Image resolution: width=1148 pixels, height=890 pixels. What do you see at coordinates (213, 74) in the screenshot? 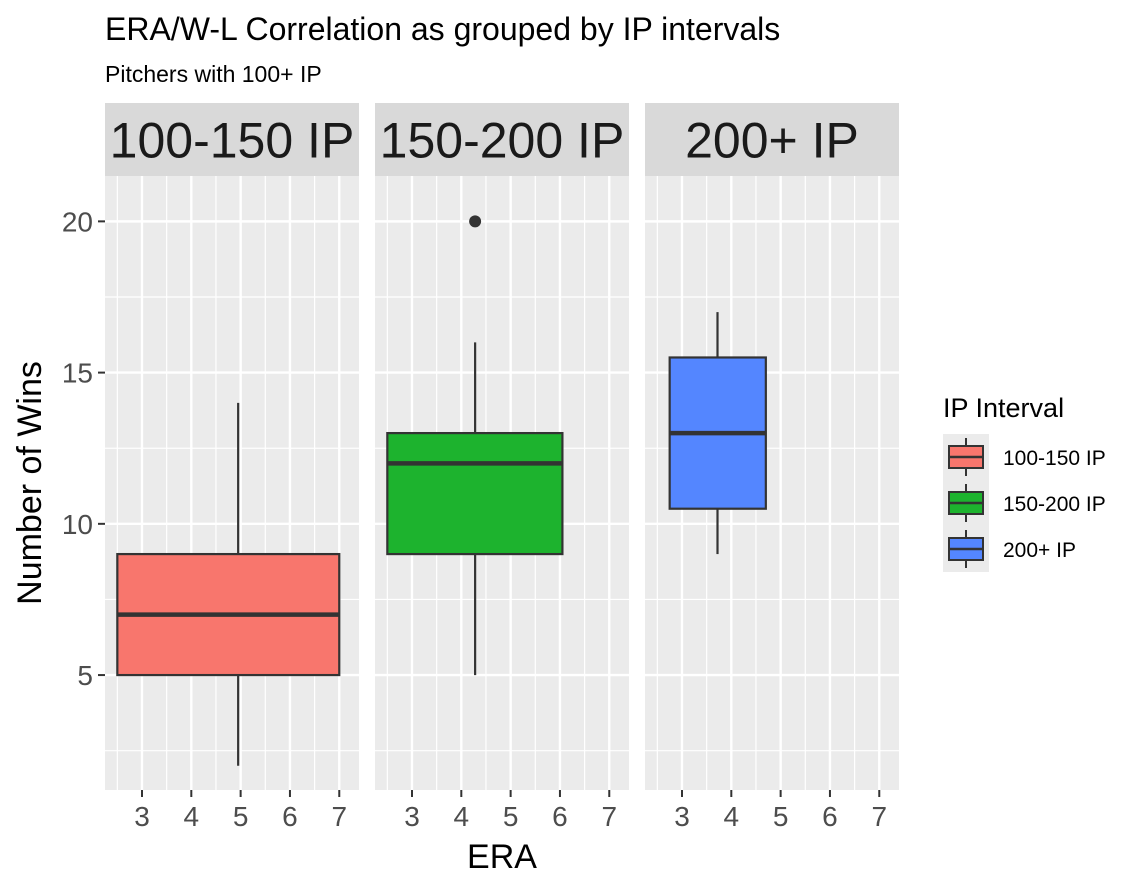
I see `chart-subtitle: Pitchers with 100+ IP` at bounding box center [213, 74].